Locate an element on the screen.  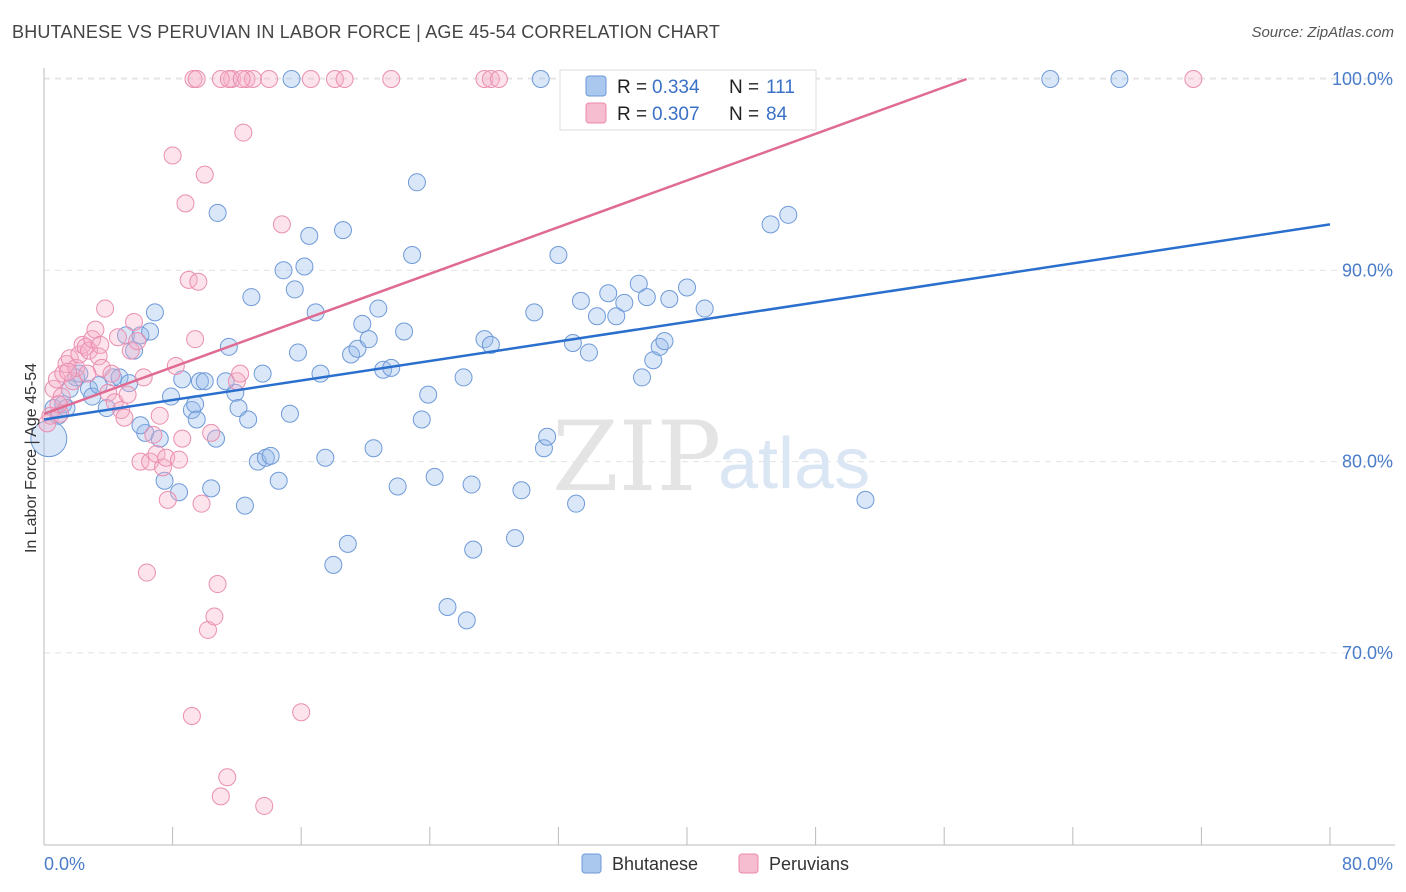
x-tick-label-0: 0.0% is located at coordinates (64, 864).